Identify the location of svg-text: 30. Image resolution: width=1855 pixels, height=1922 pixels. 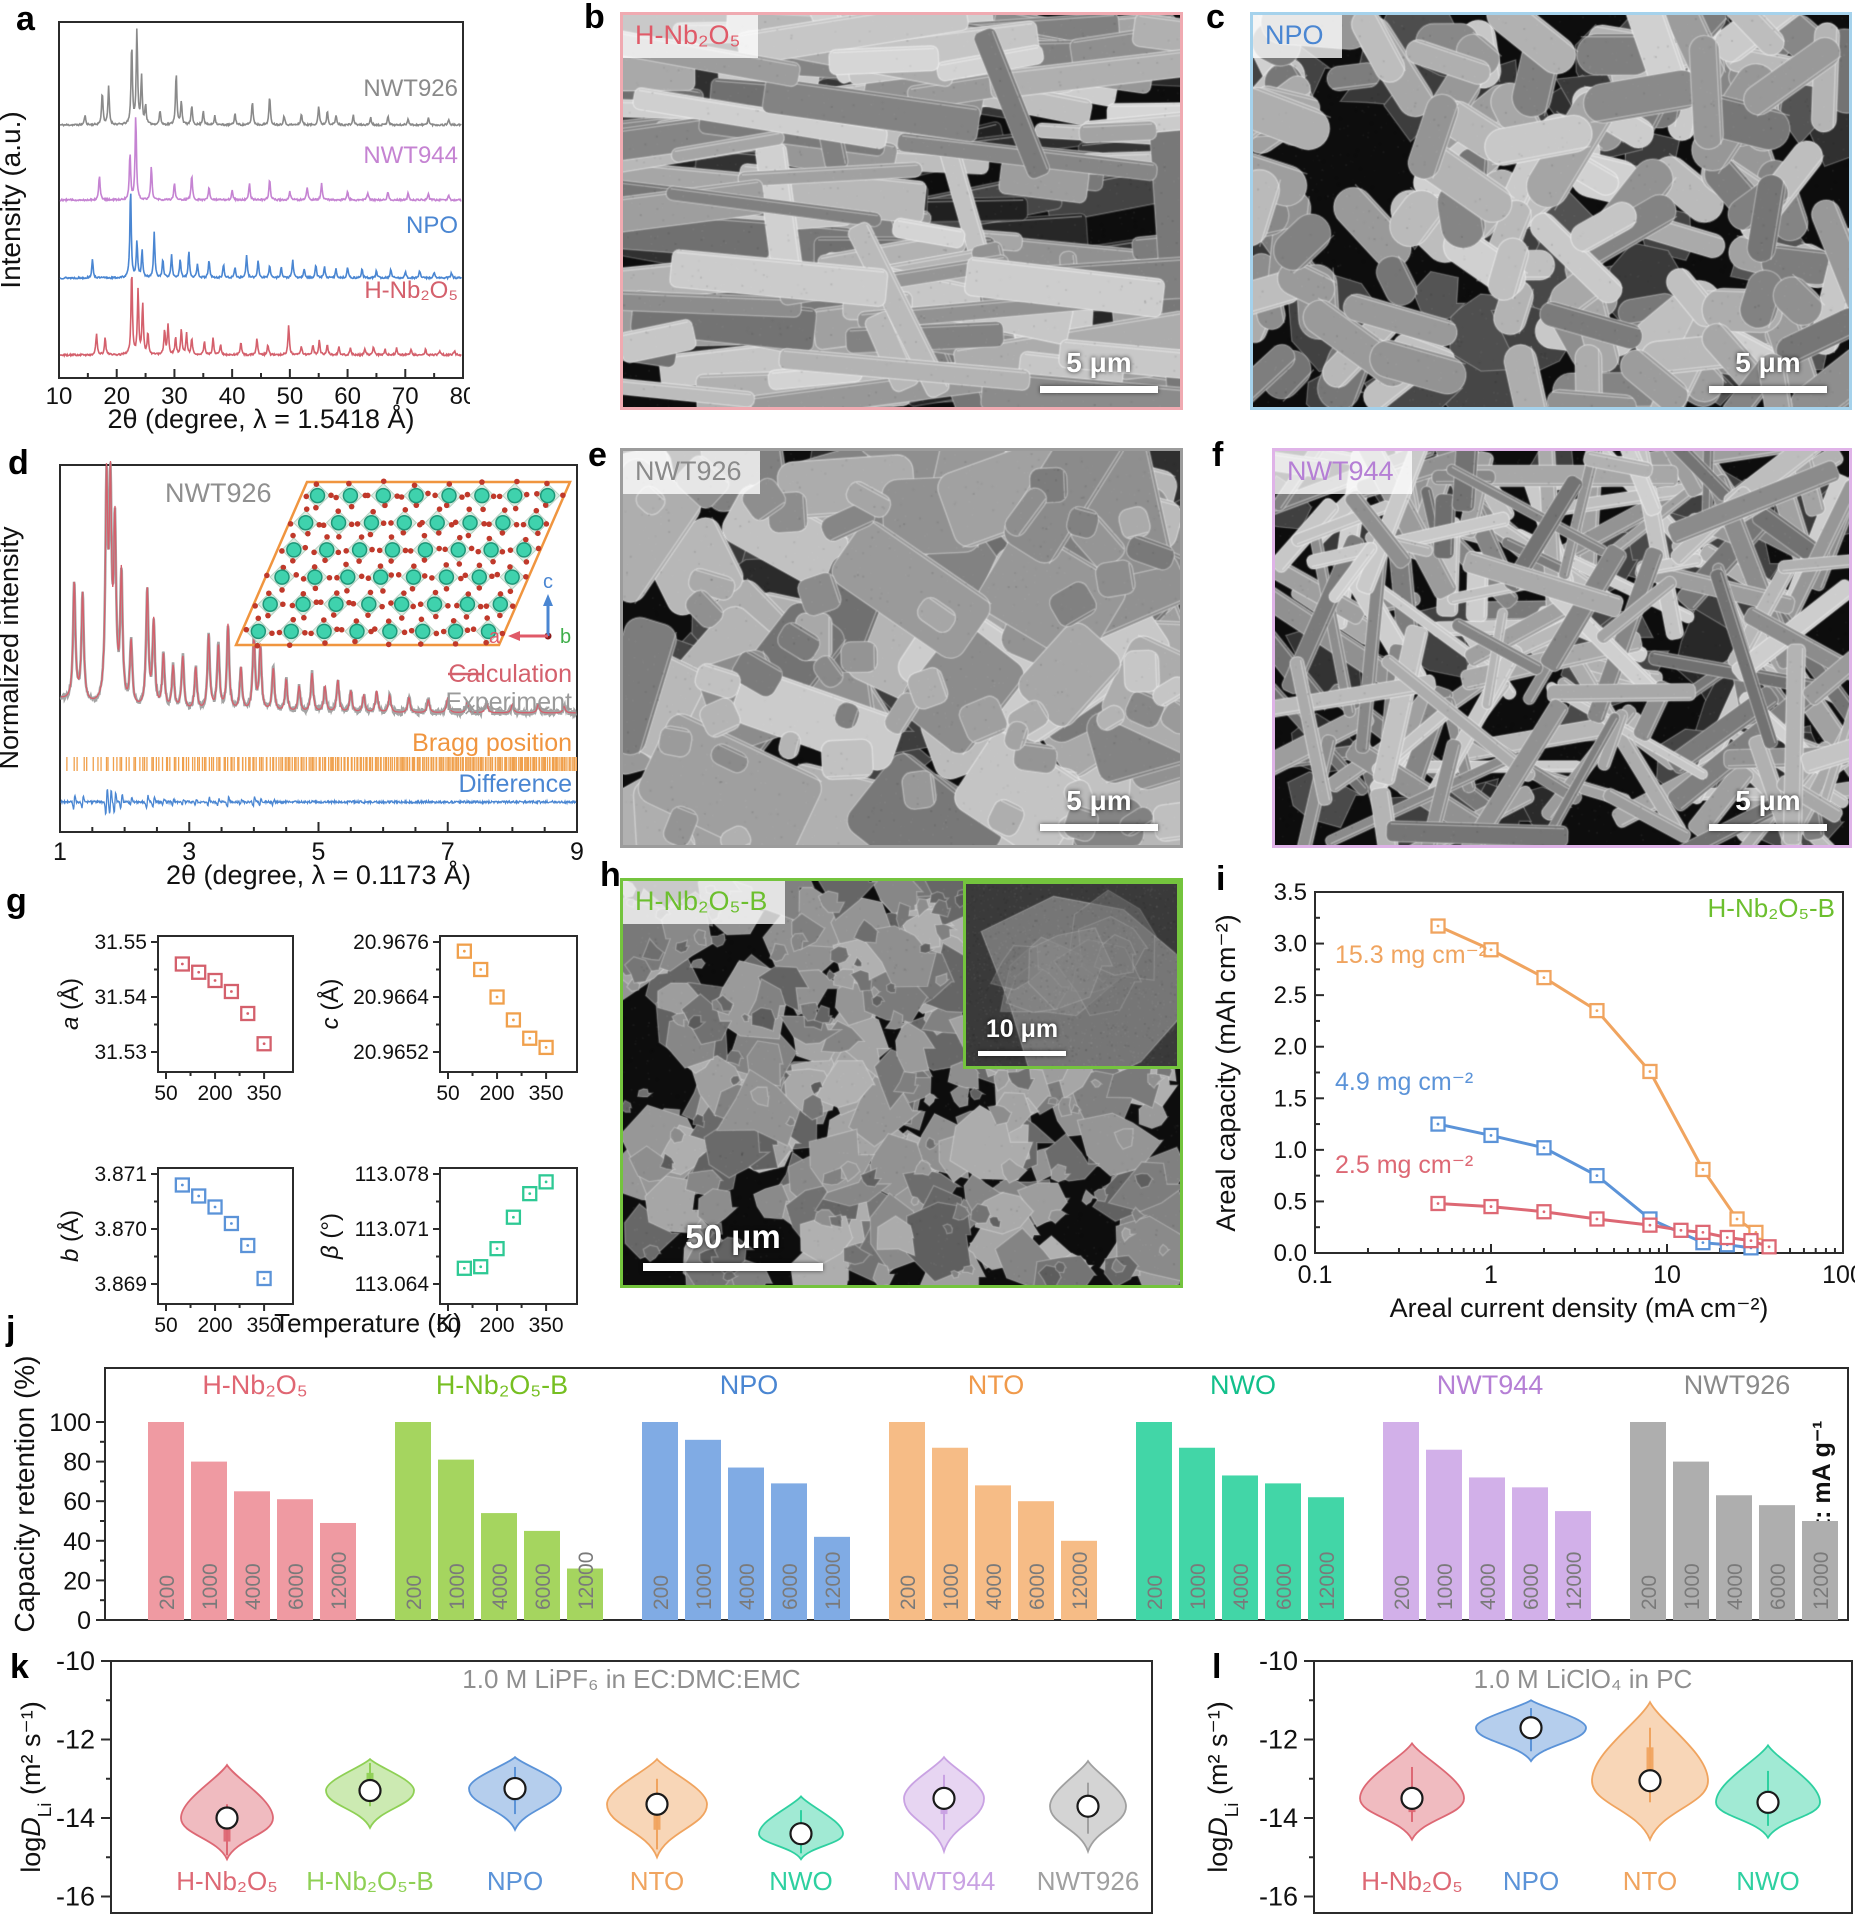
(174, 396).